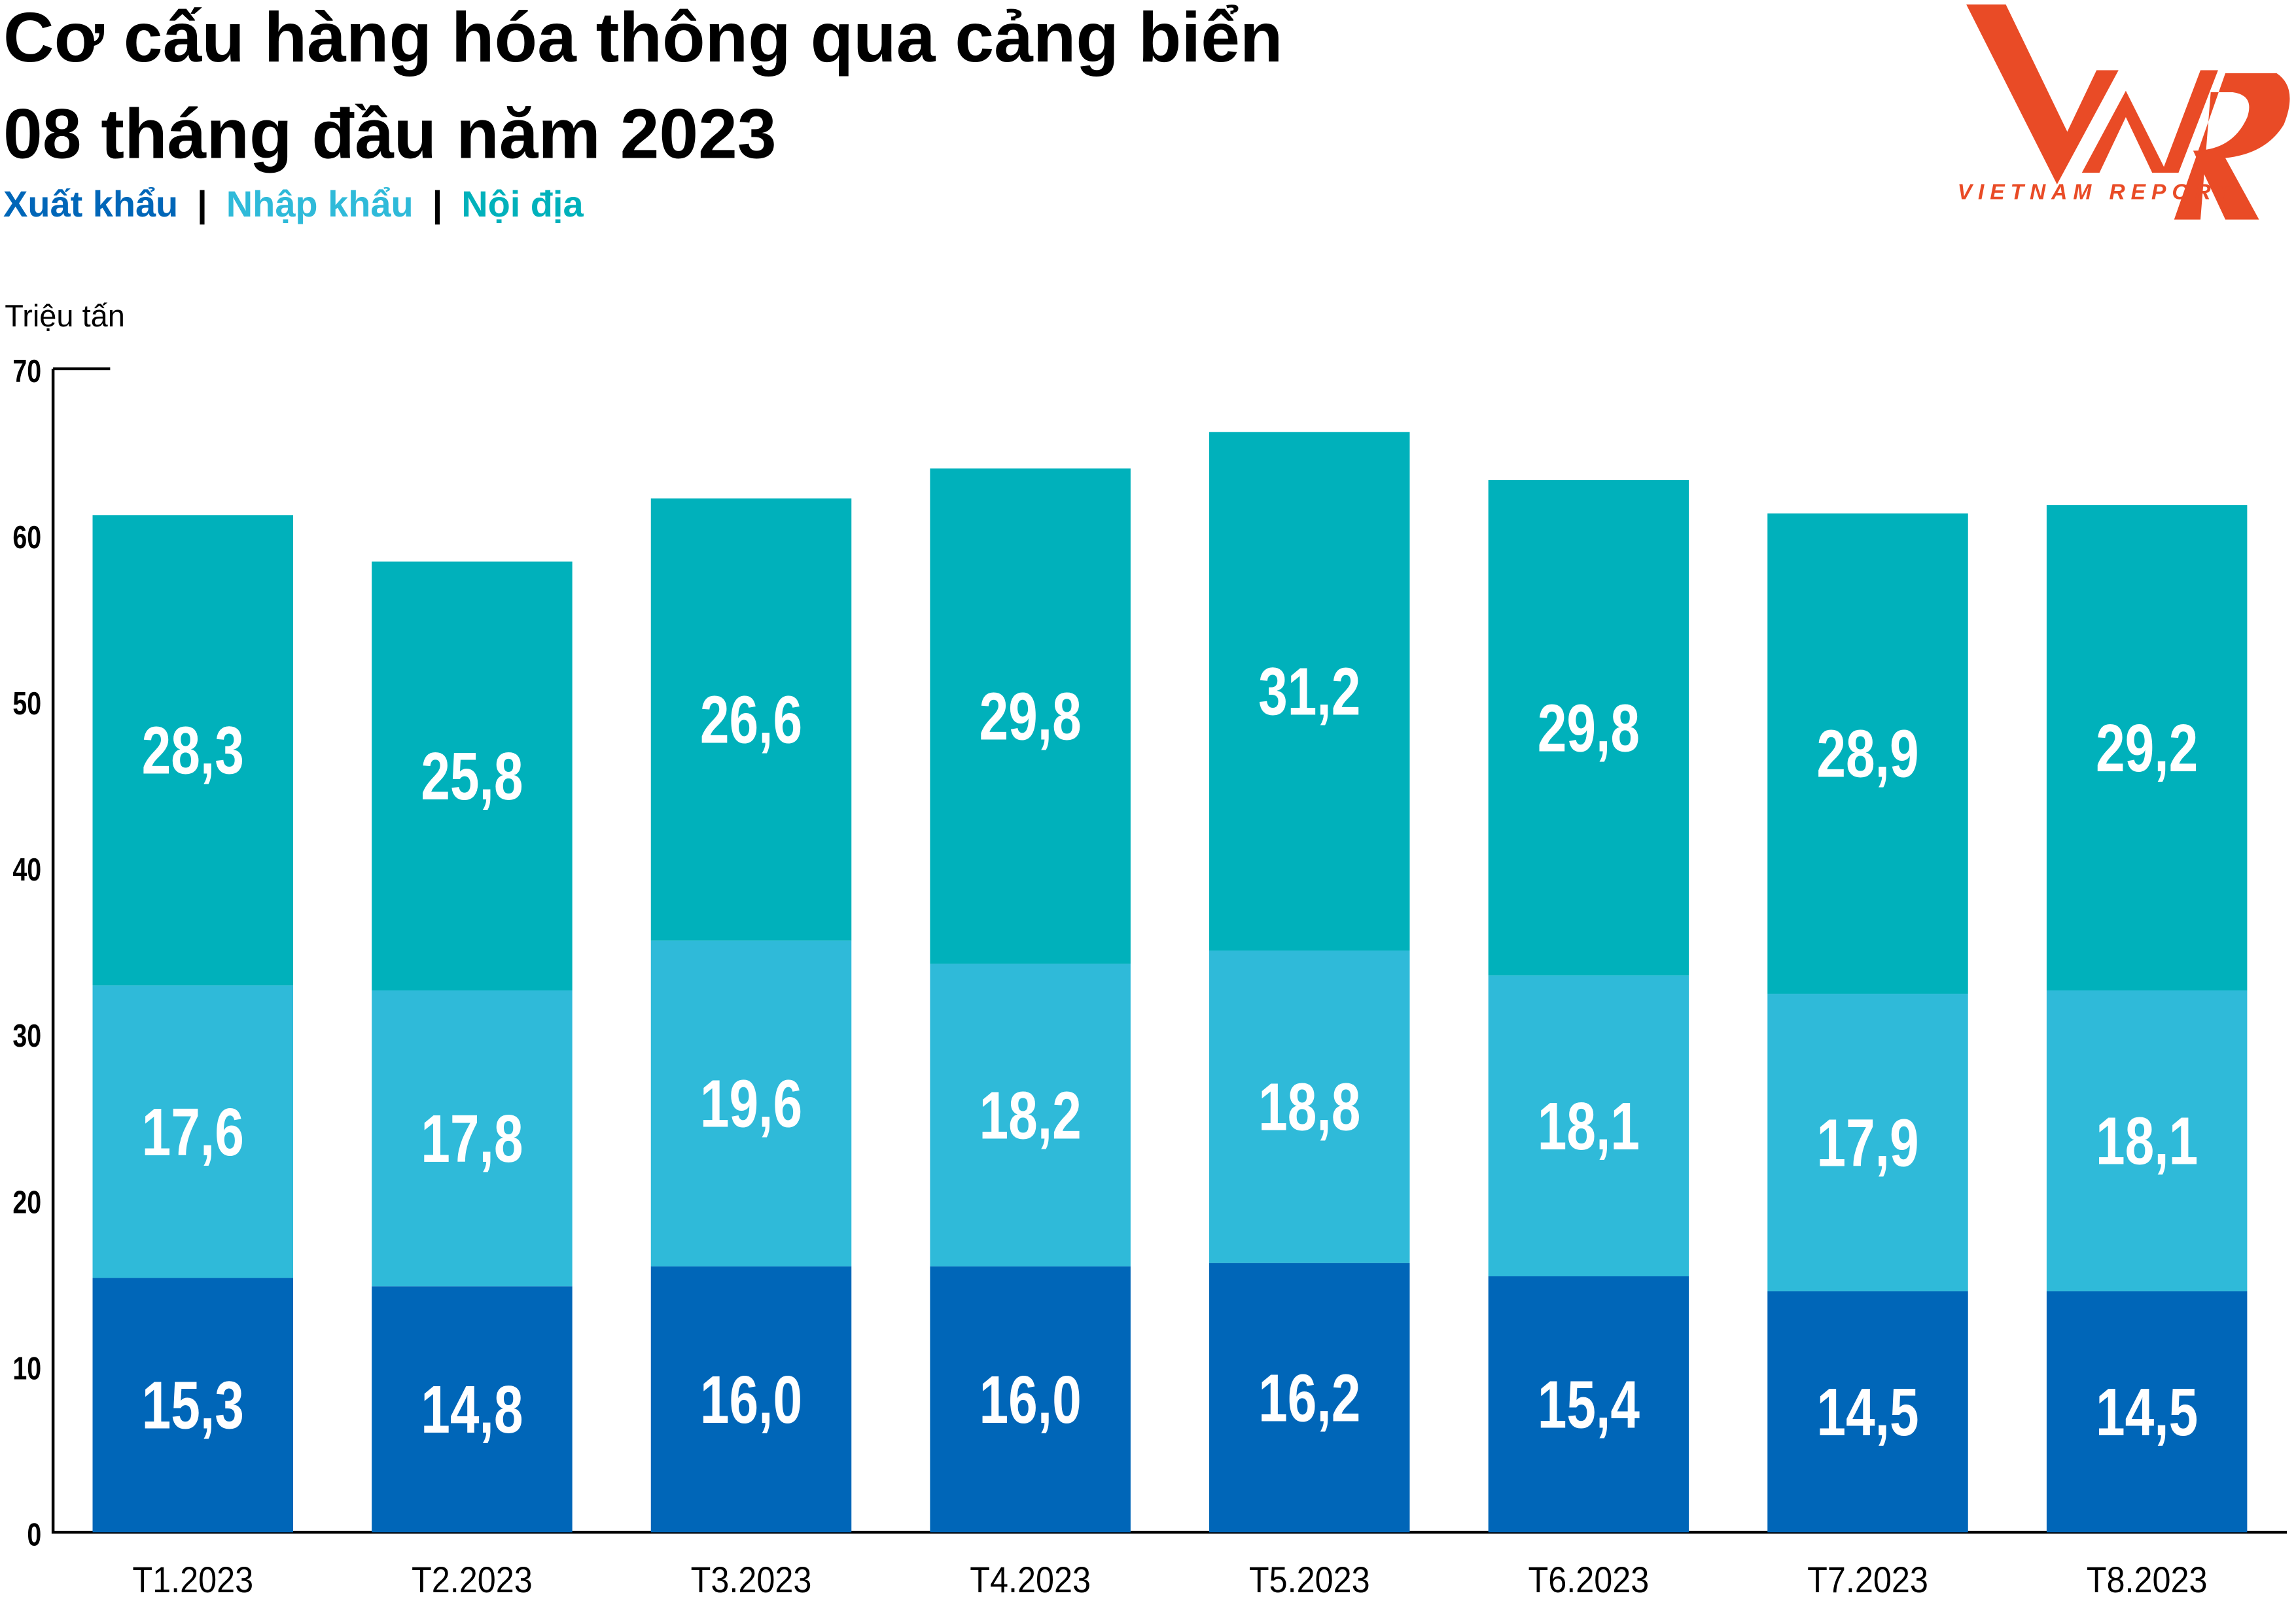  What do you see at coordinates (2042, 94) in the screenshot?
I see `logo-v-shape` at bounding box center [2042, 94].